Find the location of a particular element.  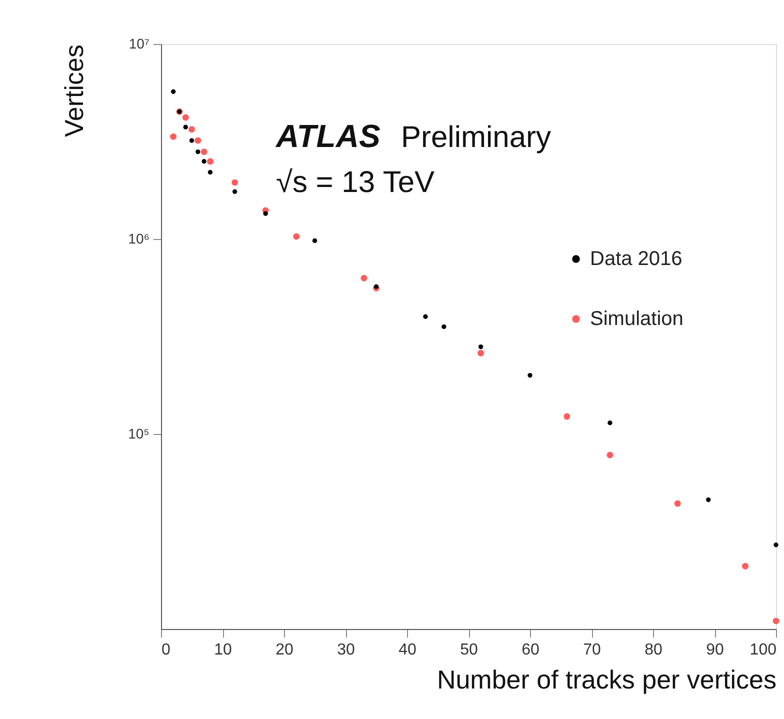

x-tick-label: 90 is located at coordinates (715, 650).